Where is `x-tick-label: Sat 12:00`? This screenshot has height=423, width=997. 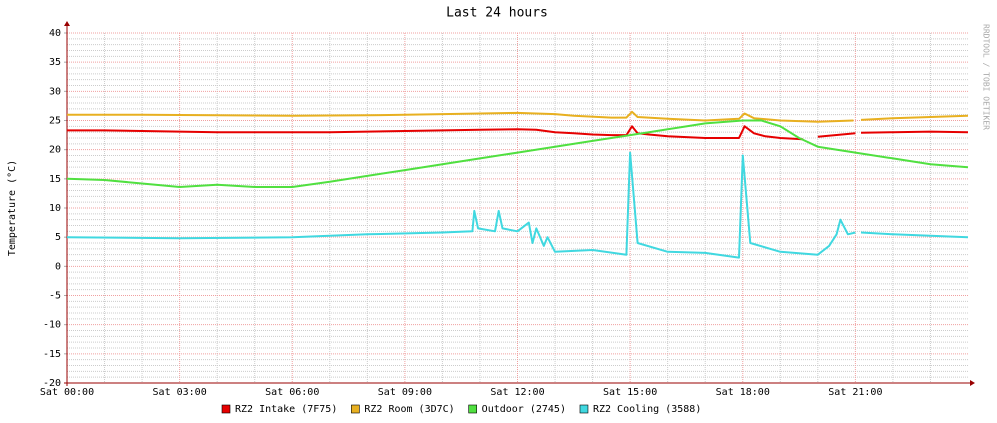
x-tick-label: Sat 12:00 is located at coordinates (517, 392).